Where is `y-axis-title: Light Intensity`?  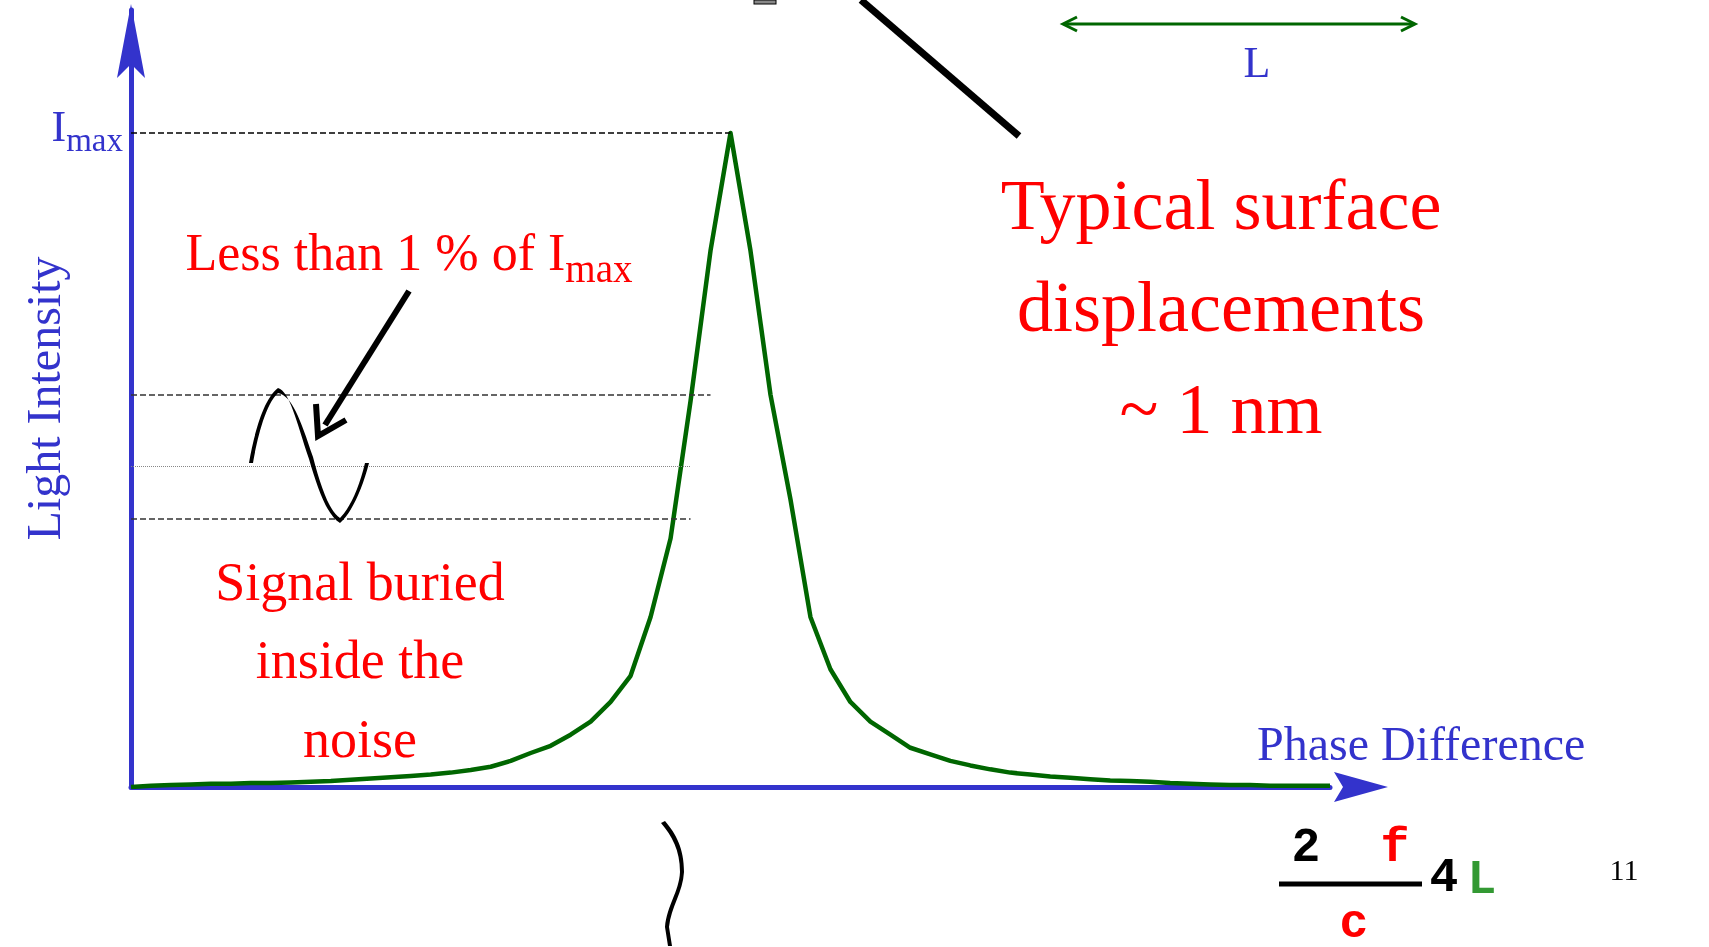
y-axis-title: Light Intensity is located at coordinates (43, 398).